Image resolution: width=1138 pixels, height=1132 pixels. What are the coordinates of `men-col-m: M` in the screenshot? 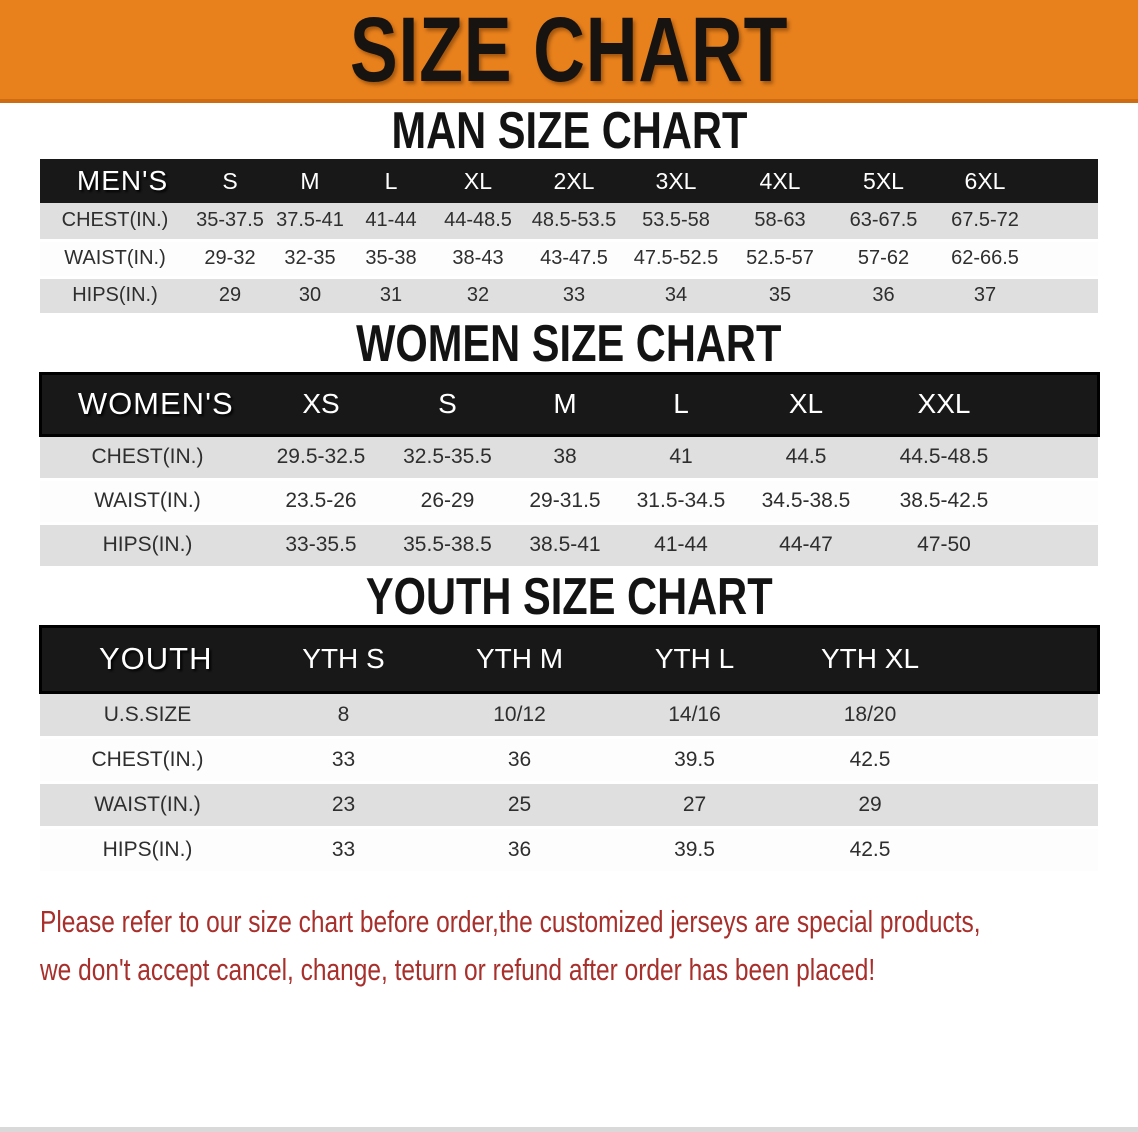 It's located at (310, 180).